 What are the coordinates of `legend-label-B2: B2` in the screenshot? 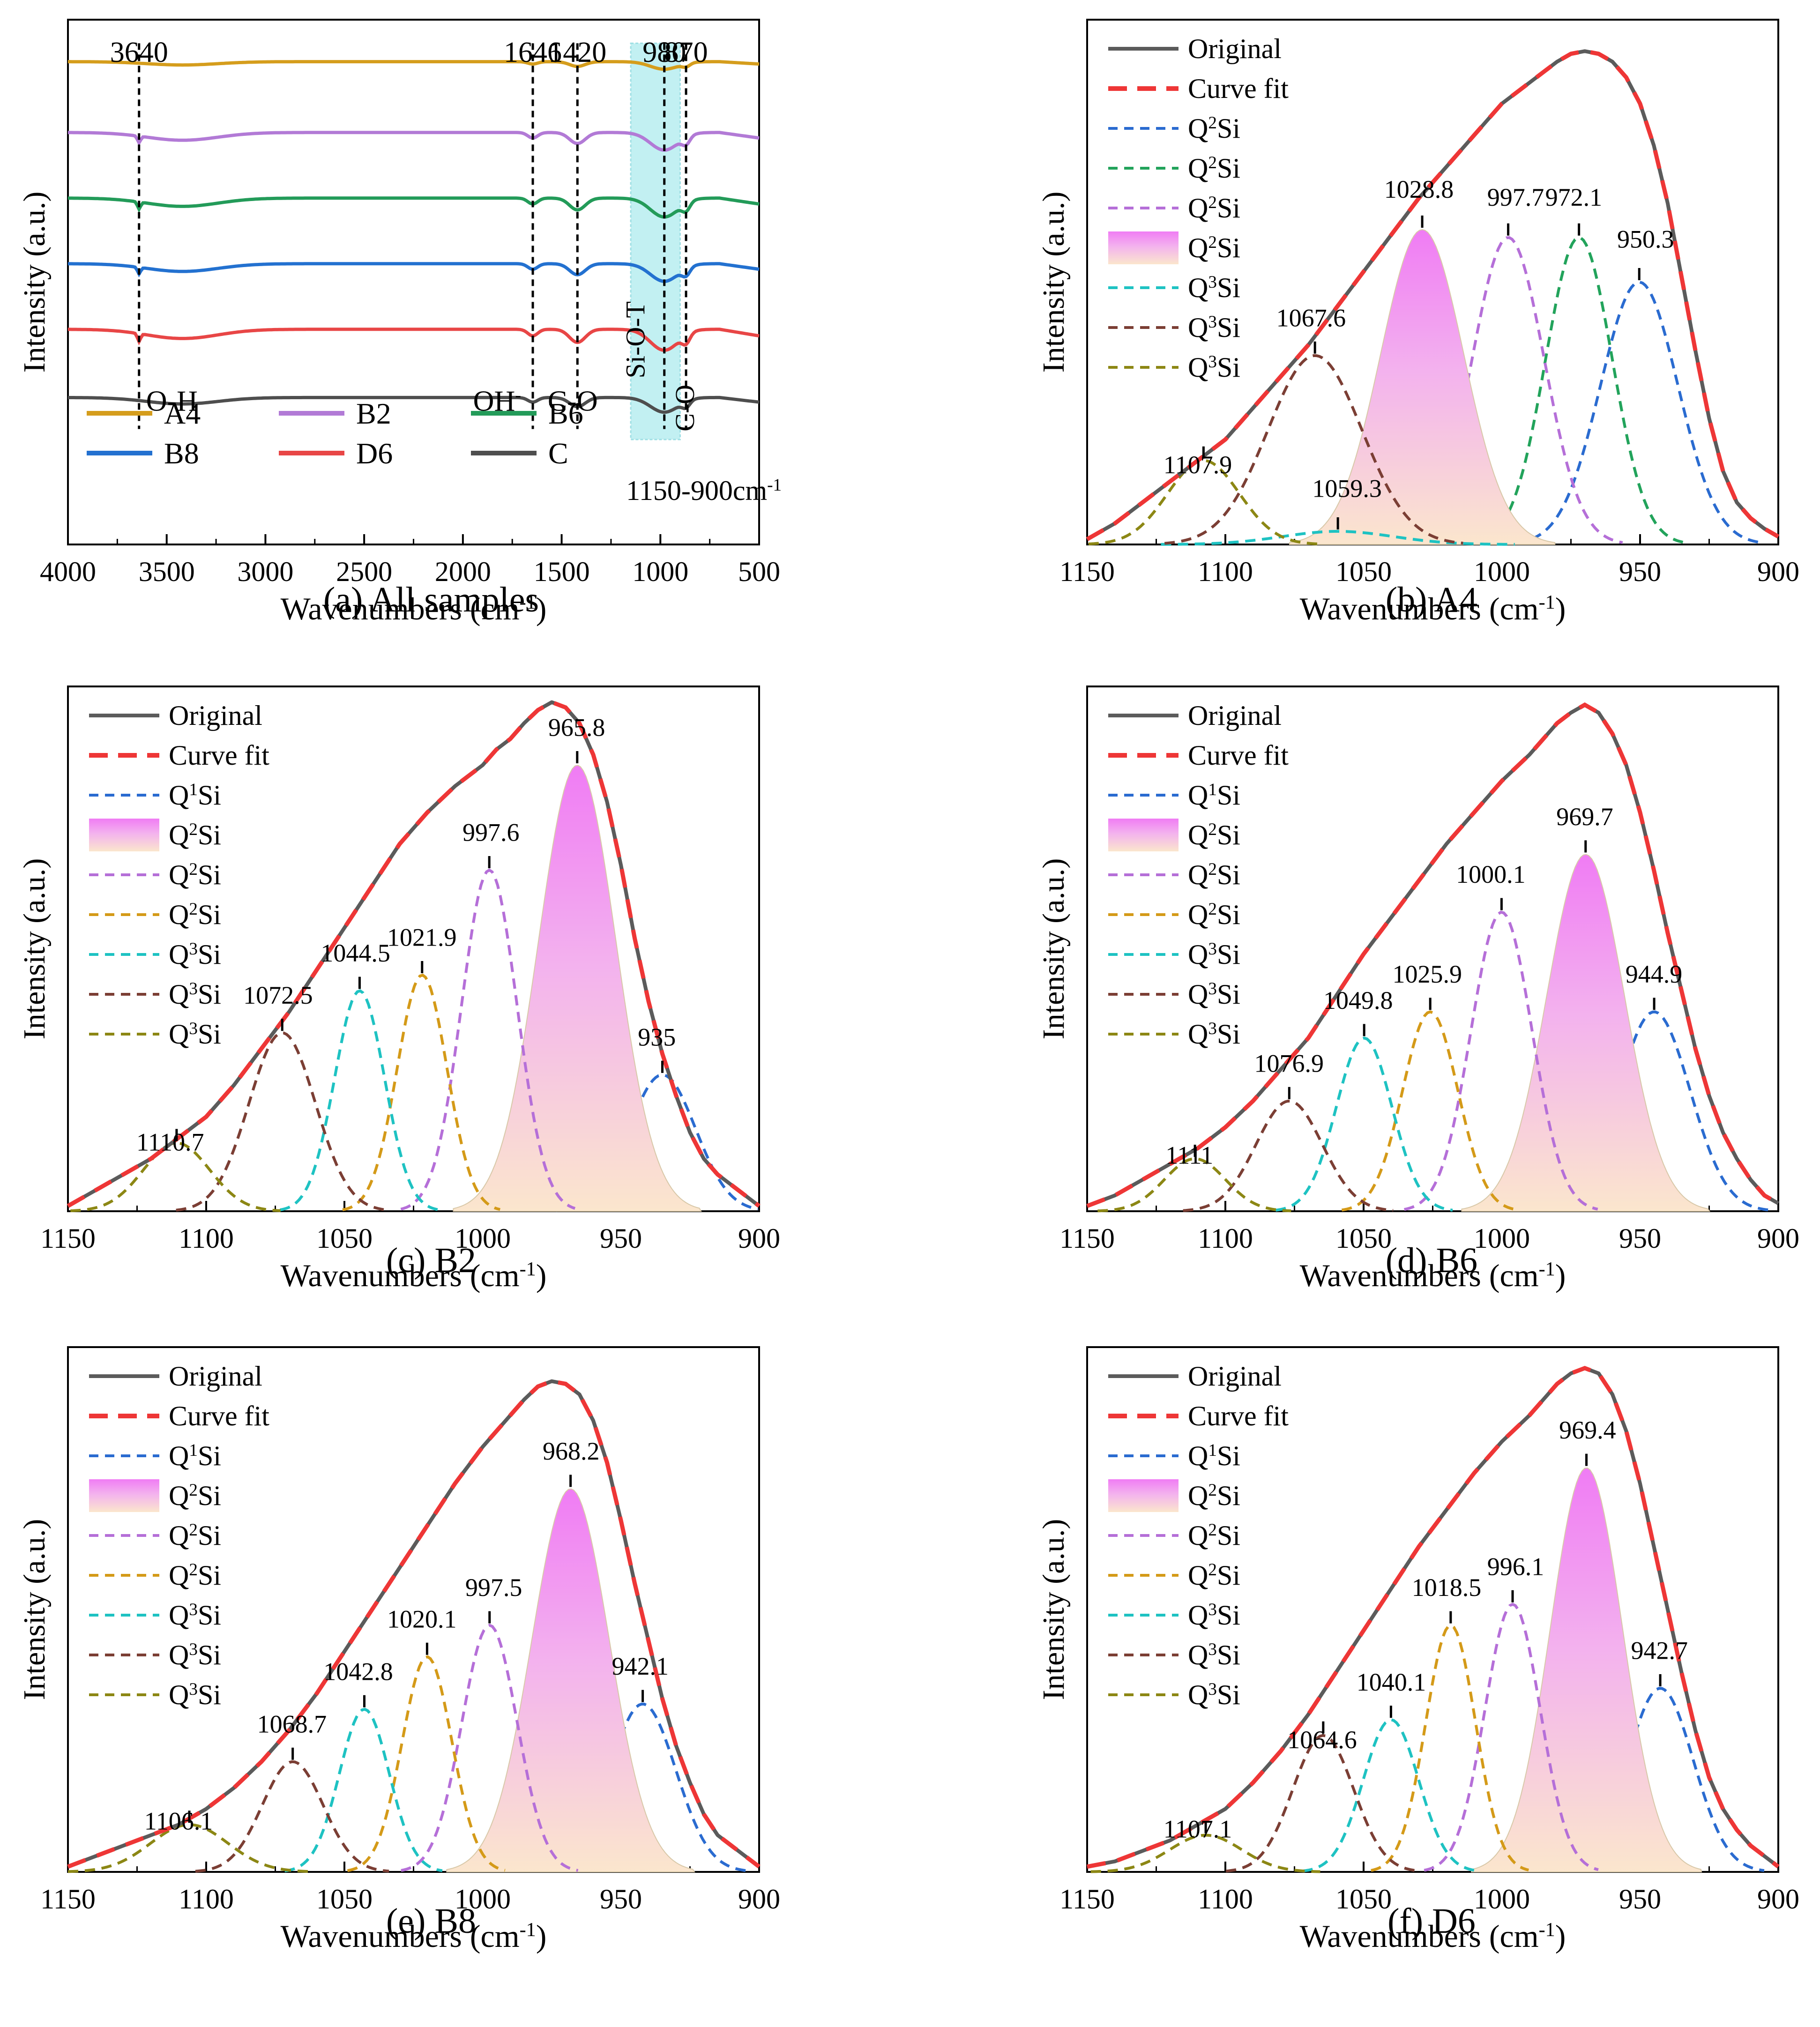 It's located at (373, 413).